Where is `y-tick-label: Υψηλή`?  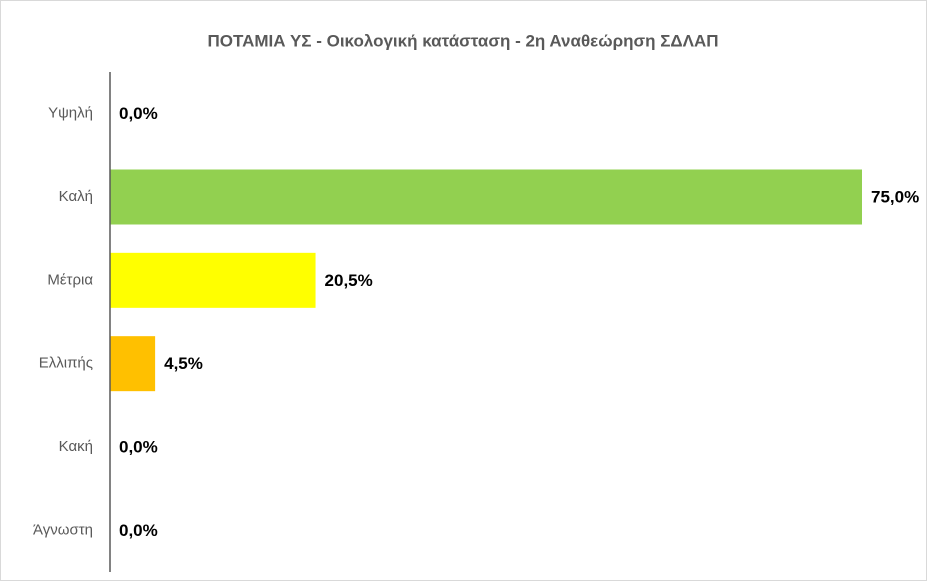
y-tick-label: Υψηλή is located at coordinates (70, 113).